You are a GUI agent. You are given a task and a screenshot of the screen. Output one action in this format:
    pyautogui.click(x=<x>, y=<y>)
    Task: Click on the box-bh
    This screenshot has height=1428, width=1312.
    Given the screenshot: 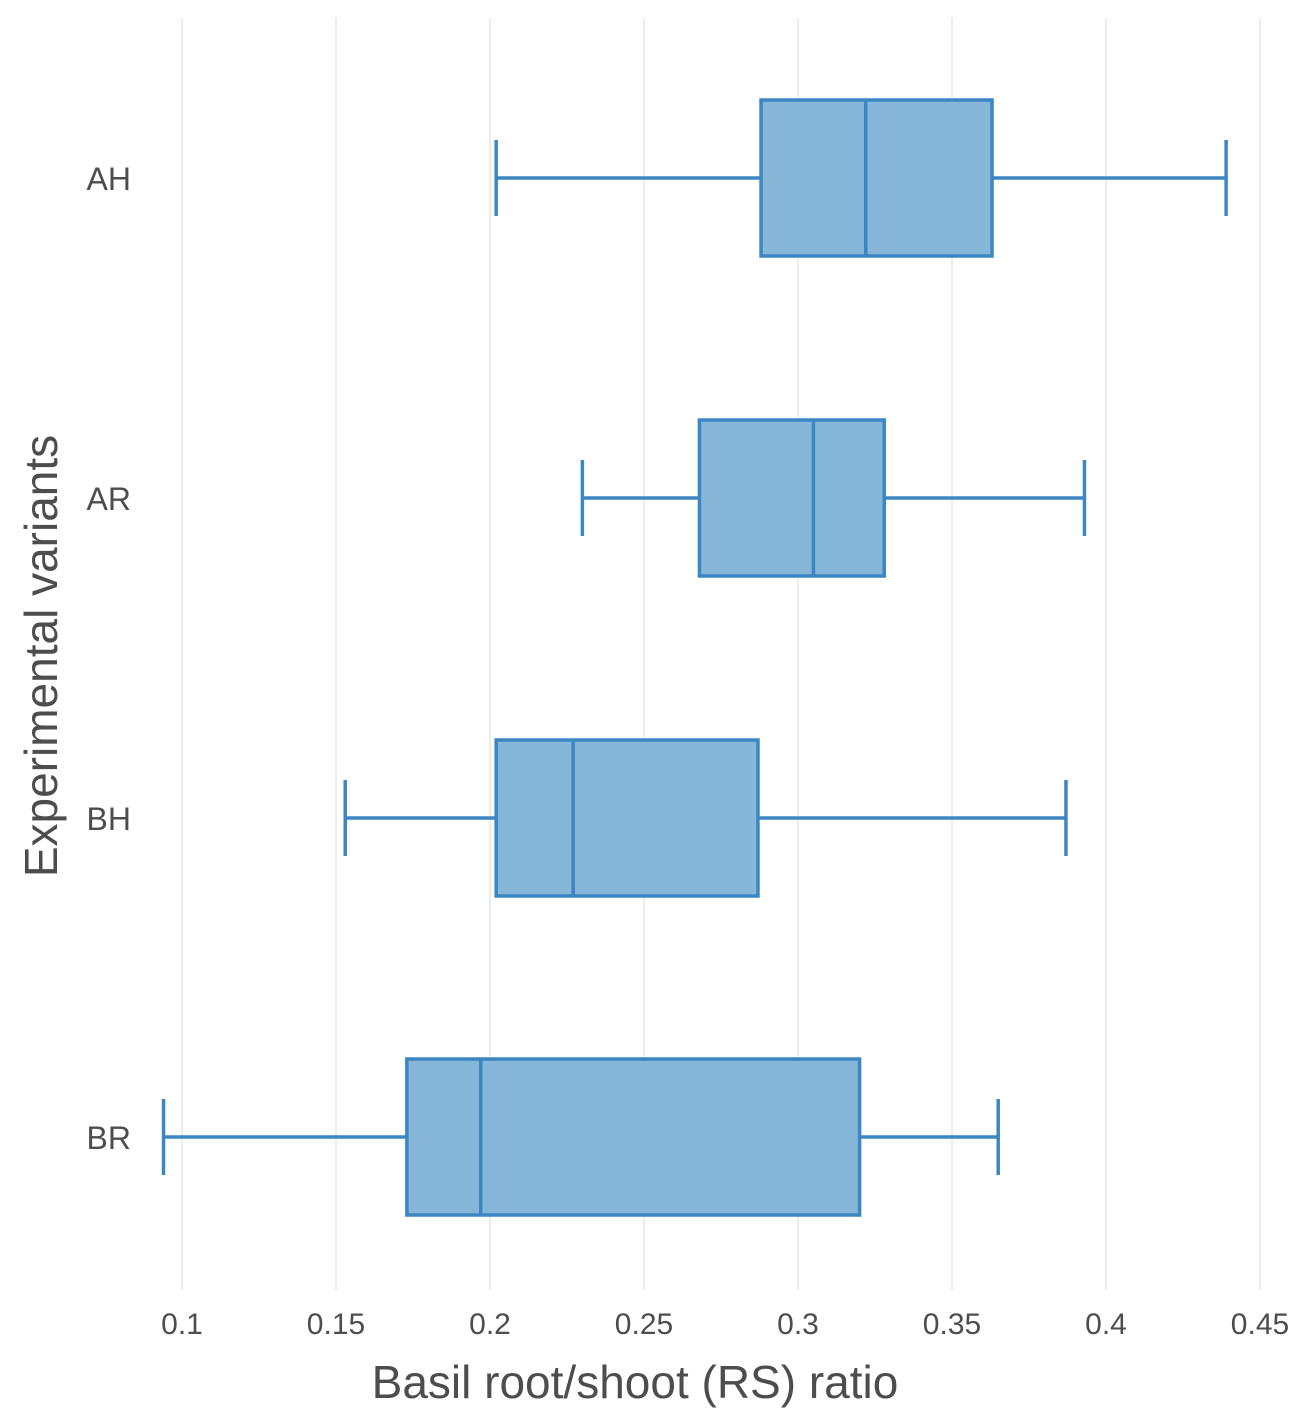 What is the action you would take?
    pyautogui.click(x=705, y=818)
    